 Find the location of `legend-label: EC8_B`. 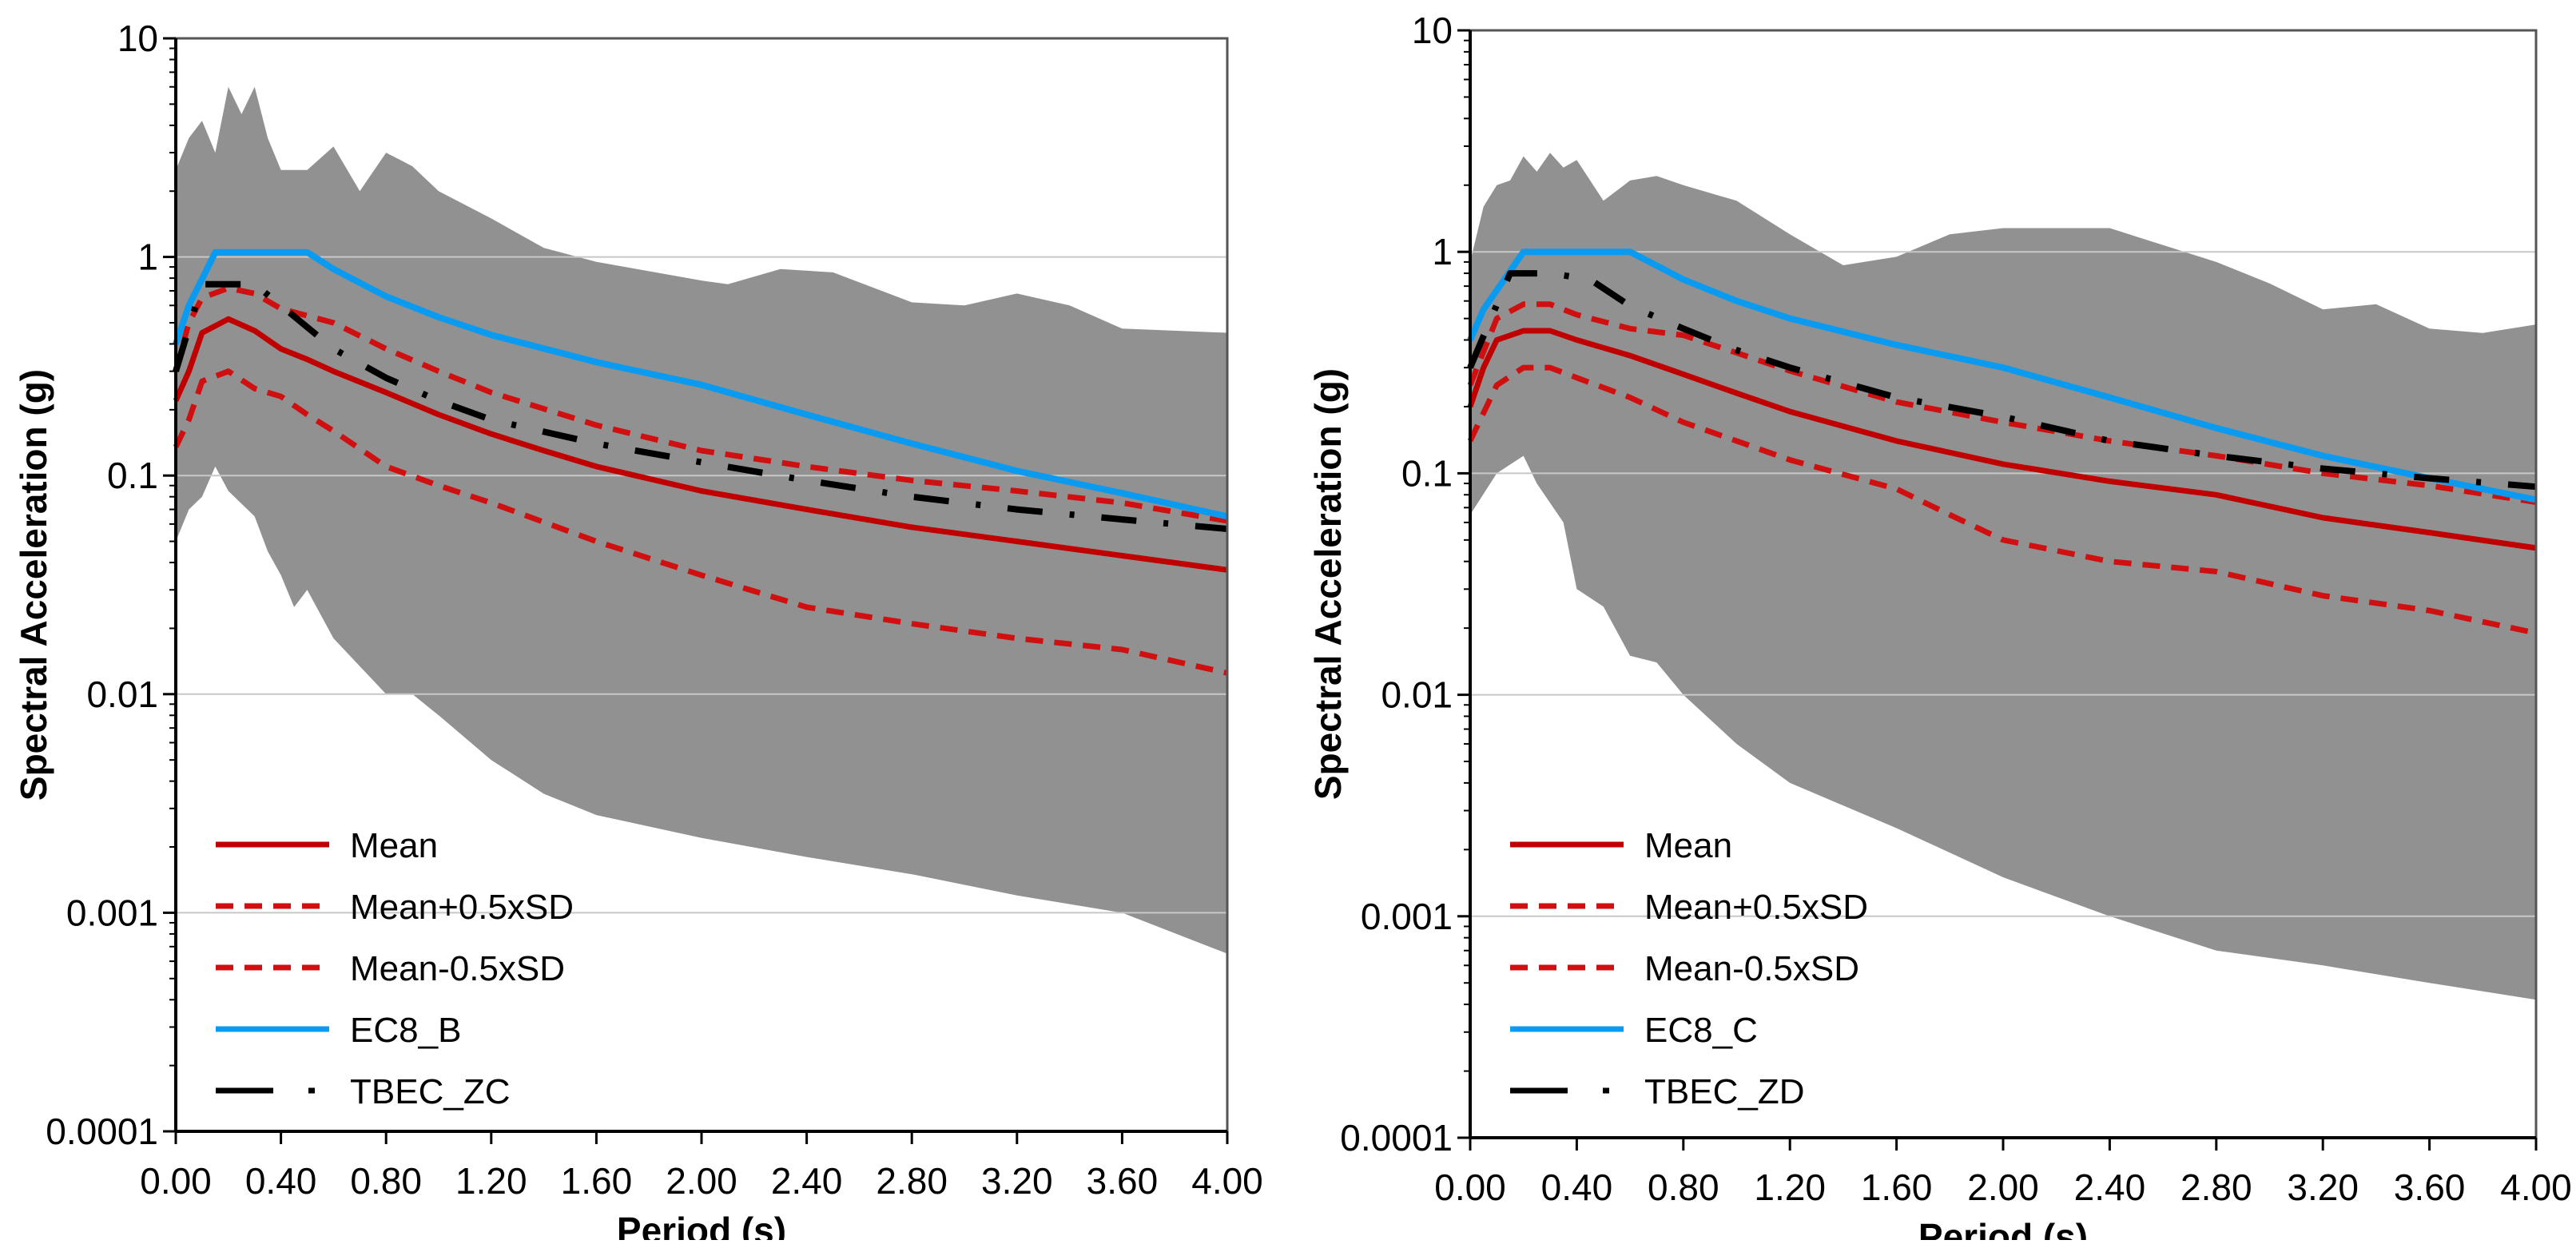

legend-label: EC8_B is located at coordinates (405, 1030).